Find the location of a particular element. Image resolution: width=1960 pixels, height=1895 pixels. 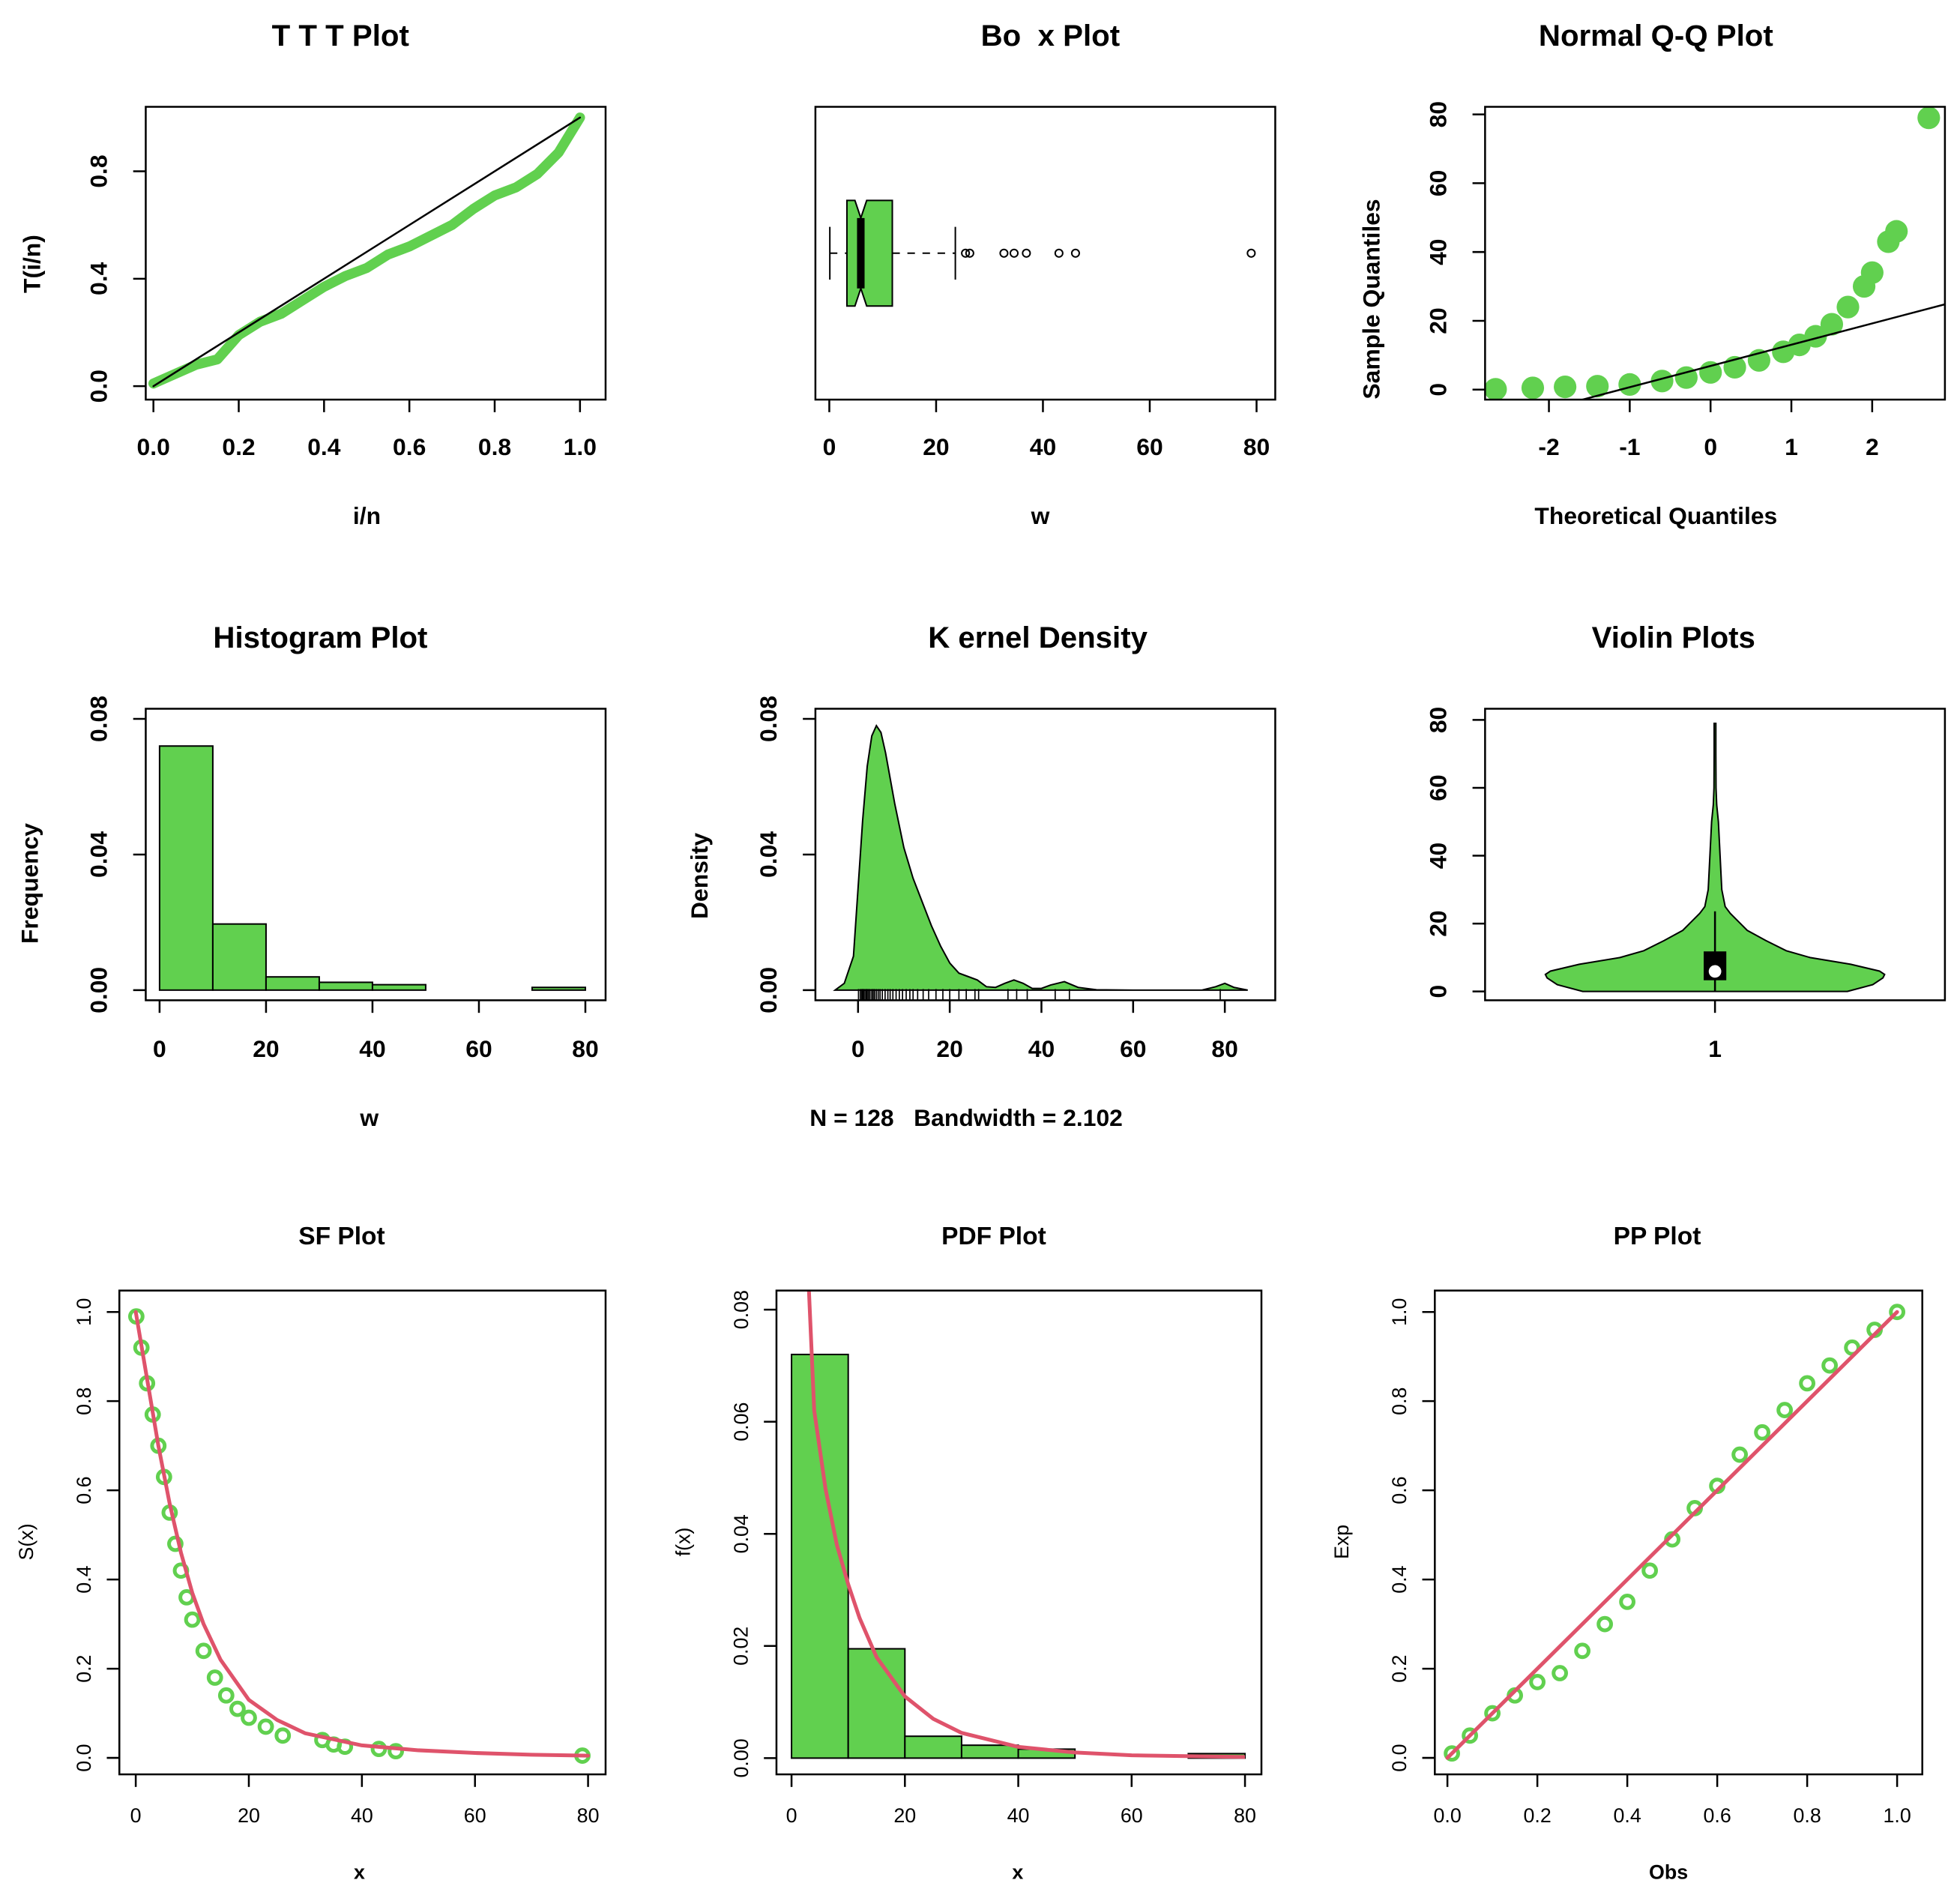

chart-title: PP Plot is located at coordinates (1658, 1236).